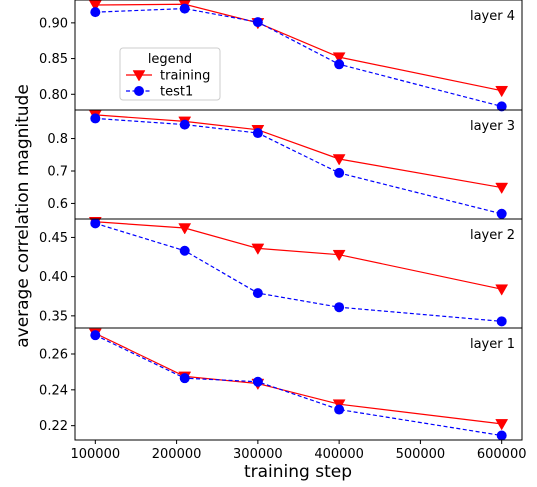 The height and width of the screenshot is (487, 537). Describe the element at coordinates (53, 390) in the screenshot. I see `y-tick-label: 0.24` at that location.